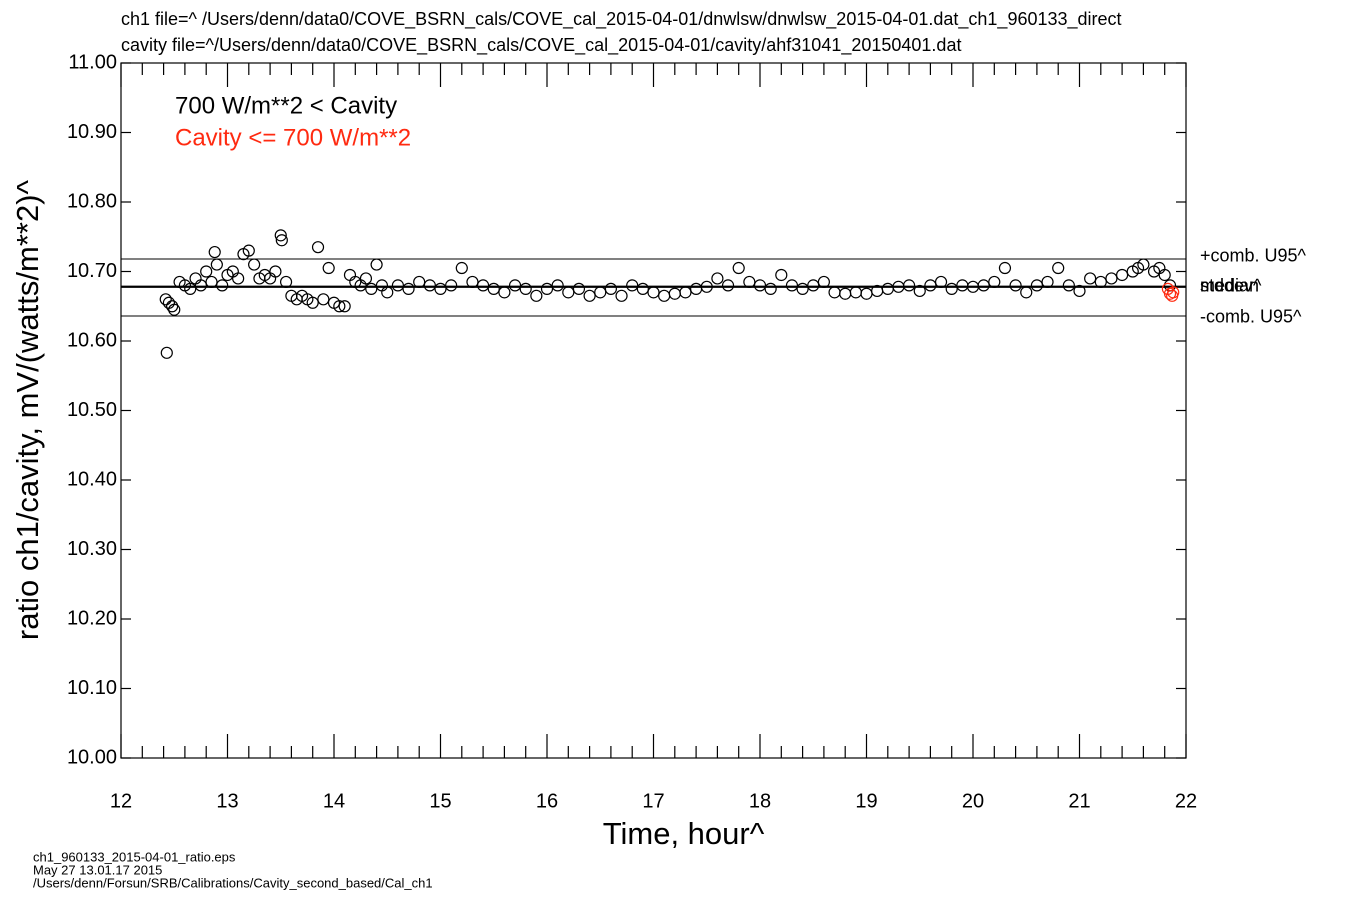 This screenshot has height=901, width=1360. What do you see at coordinates (440, 801) in the screenshot?
I see `x-tick-label: 15` at bounding box center [440, 801].